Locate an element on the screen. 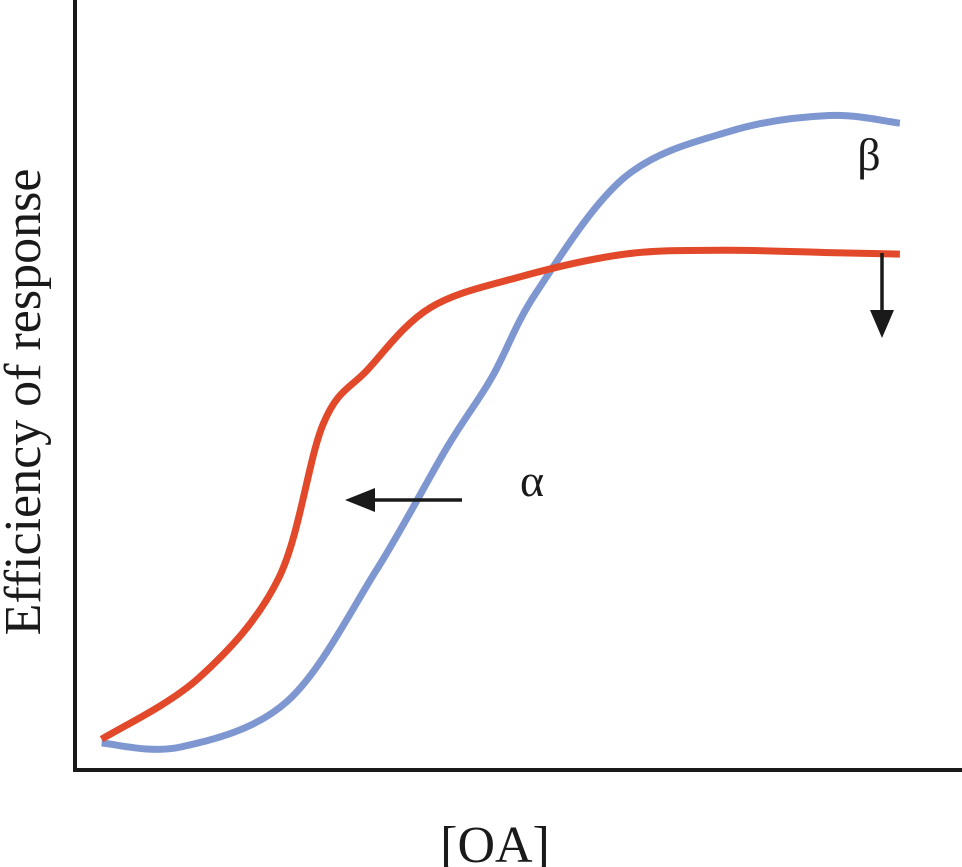 Image resolution: width=962 pixels, height=867 pixels. x-axis-label: [OA] is located at coordinates (495, 842).